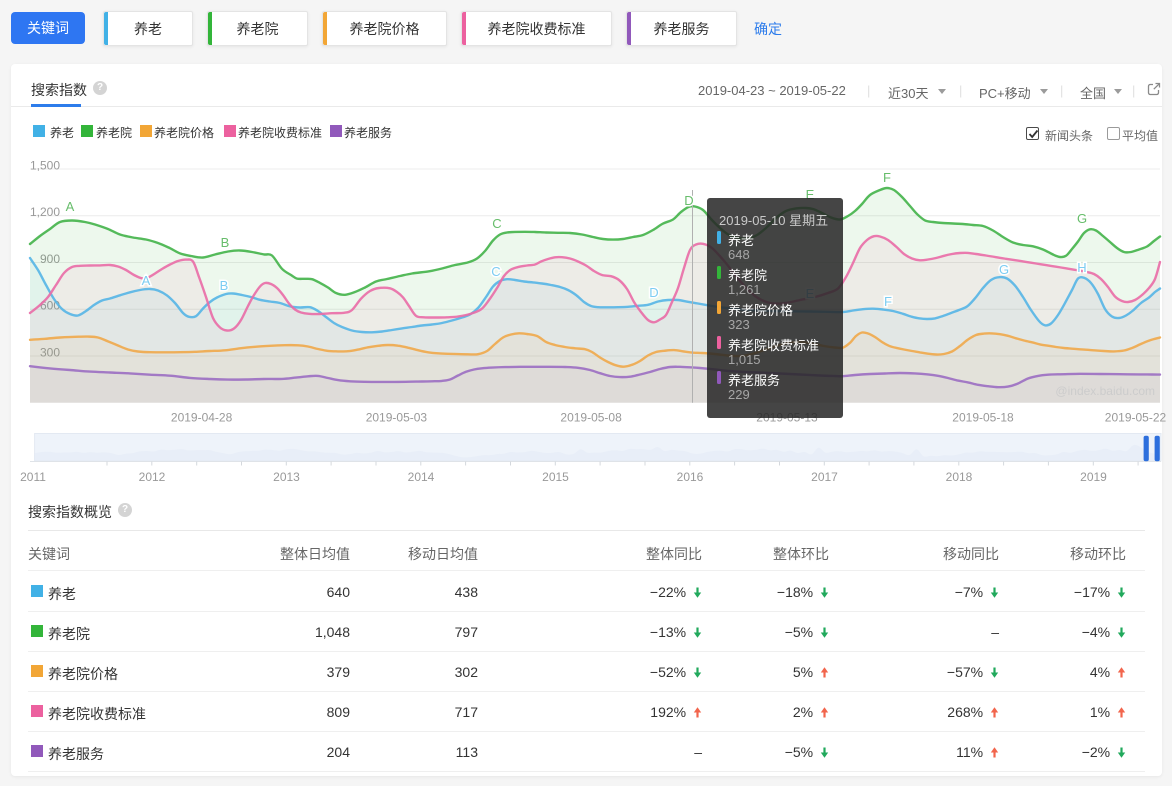  What do you see at coordinates (421, 477) in the screenshot?
I see `svg-text: 2014` at bounding box center [421, 477].